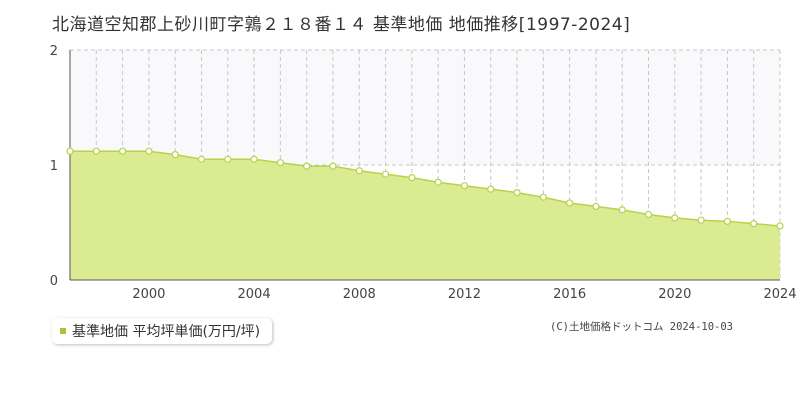 The height and width of the screenshot is (400, 800). I want to click on x-tick-labels: 2000 2004 2008 2012 2016 2020 2024, so click(464, 294).